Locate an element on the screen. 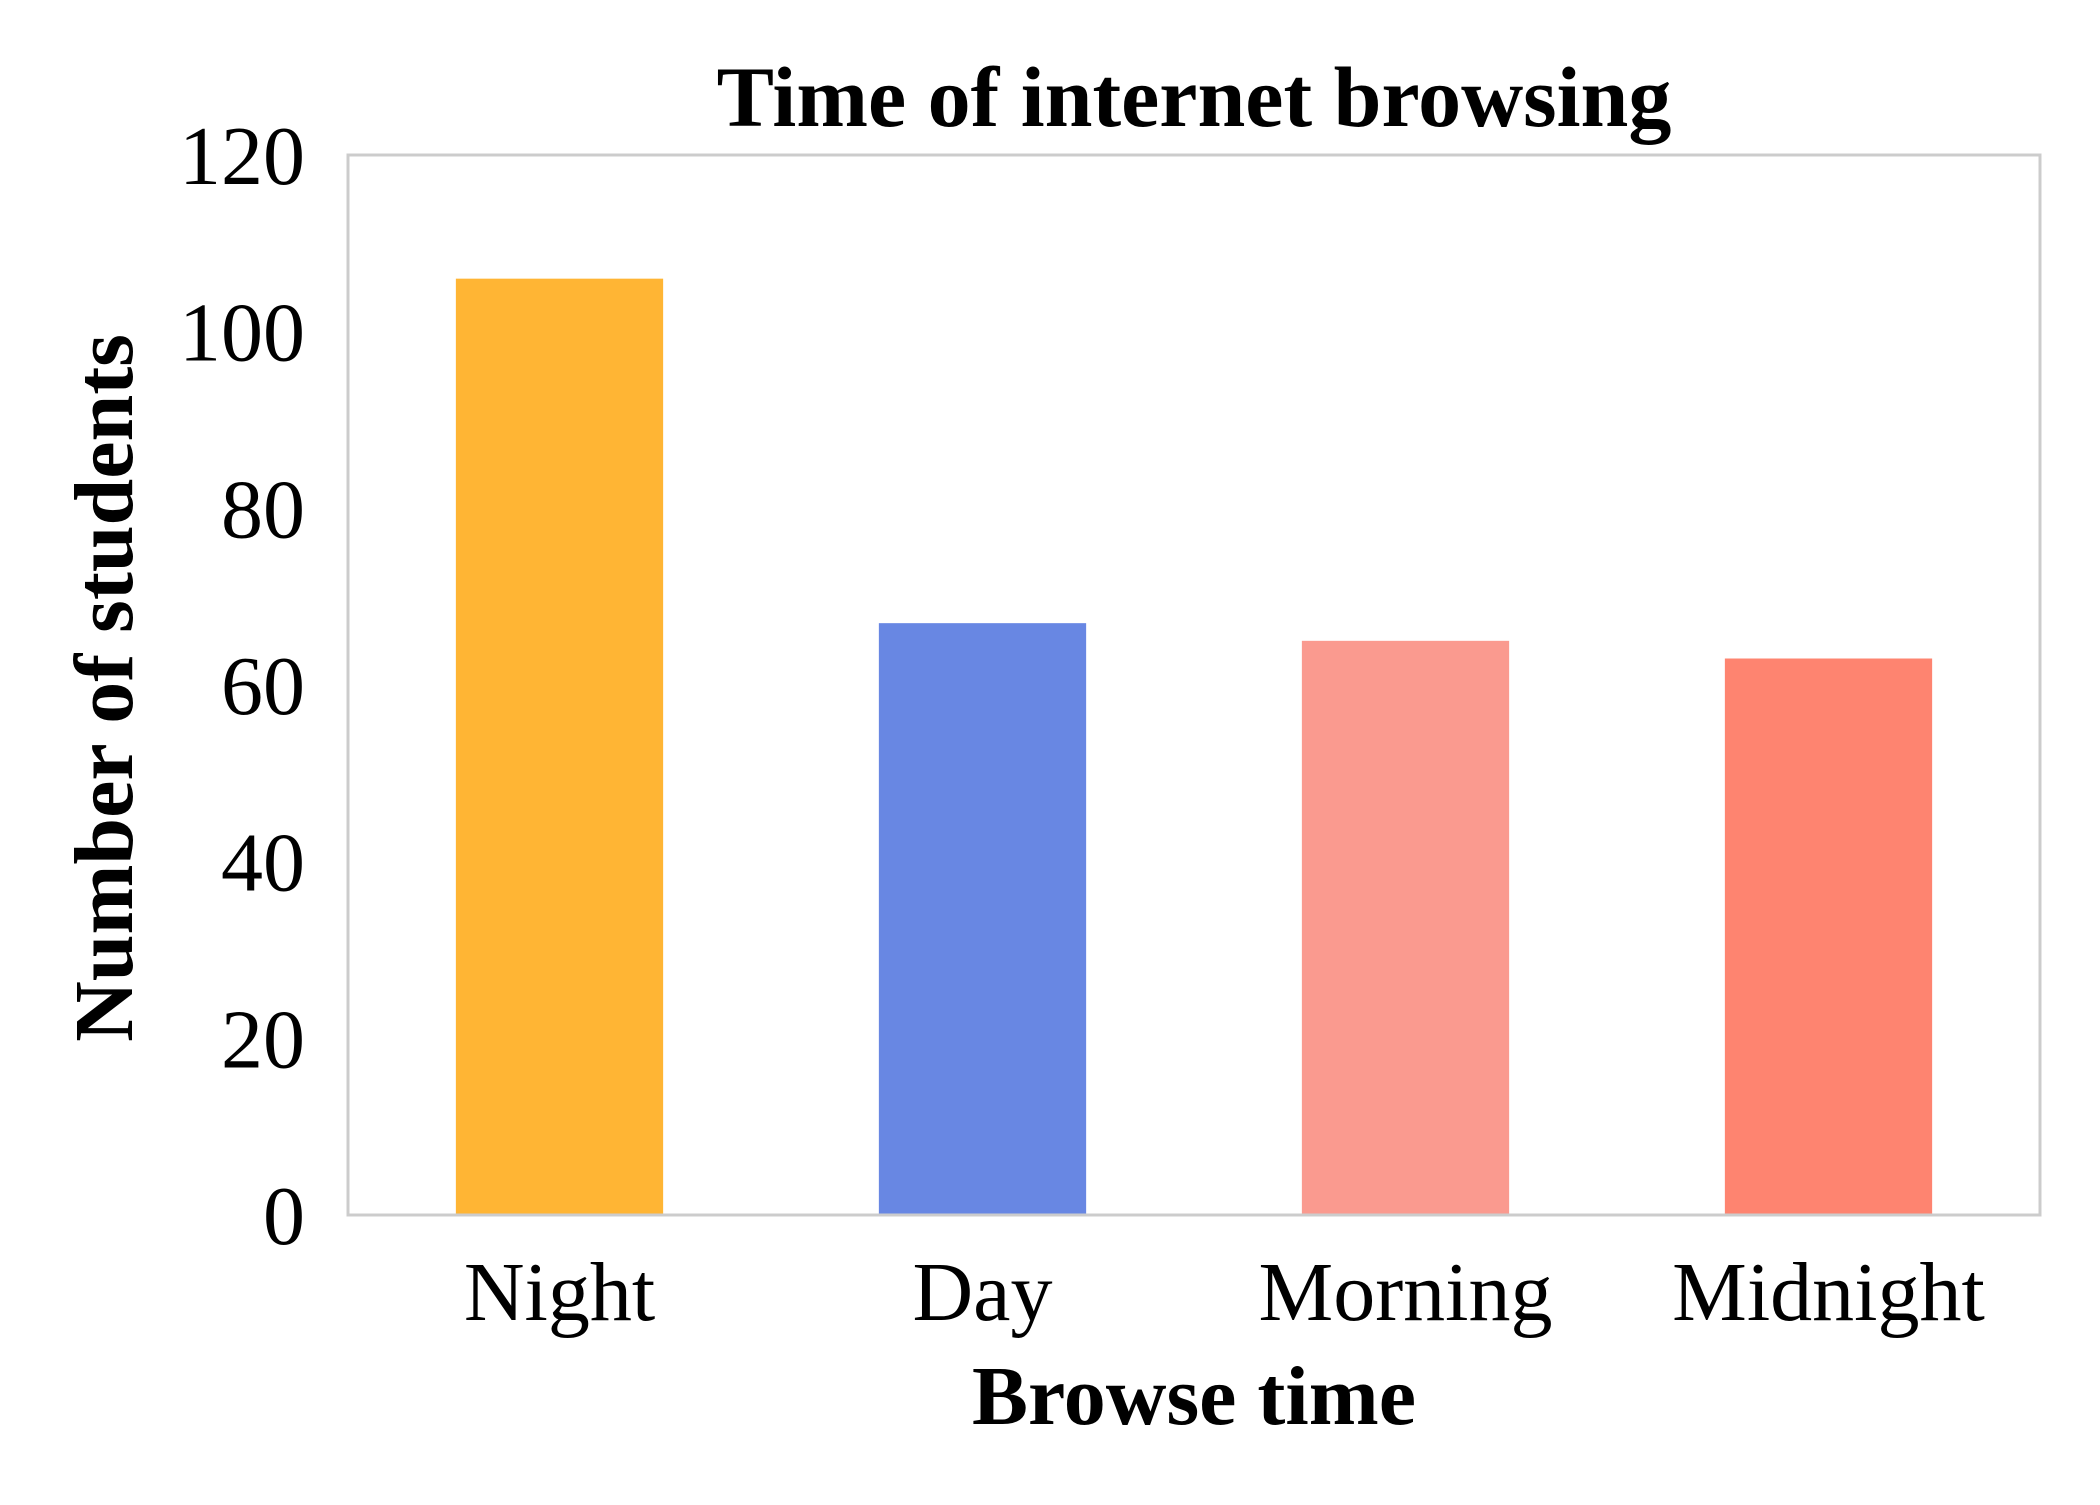 This screenshot has height=1505, width=2100. y-tick-labels: 0 20 40 60 80 100 120 is located at coordinates (242, 686).